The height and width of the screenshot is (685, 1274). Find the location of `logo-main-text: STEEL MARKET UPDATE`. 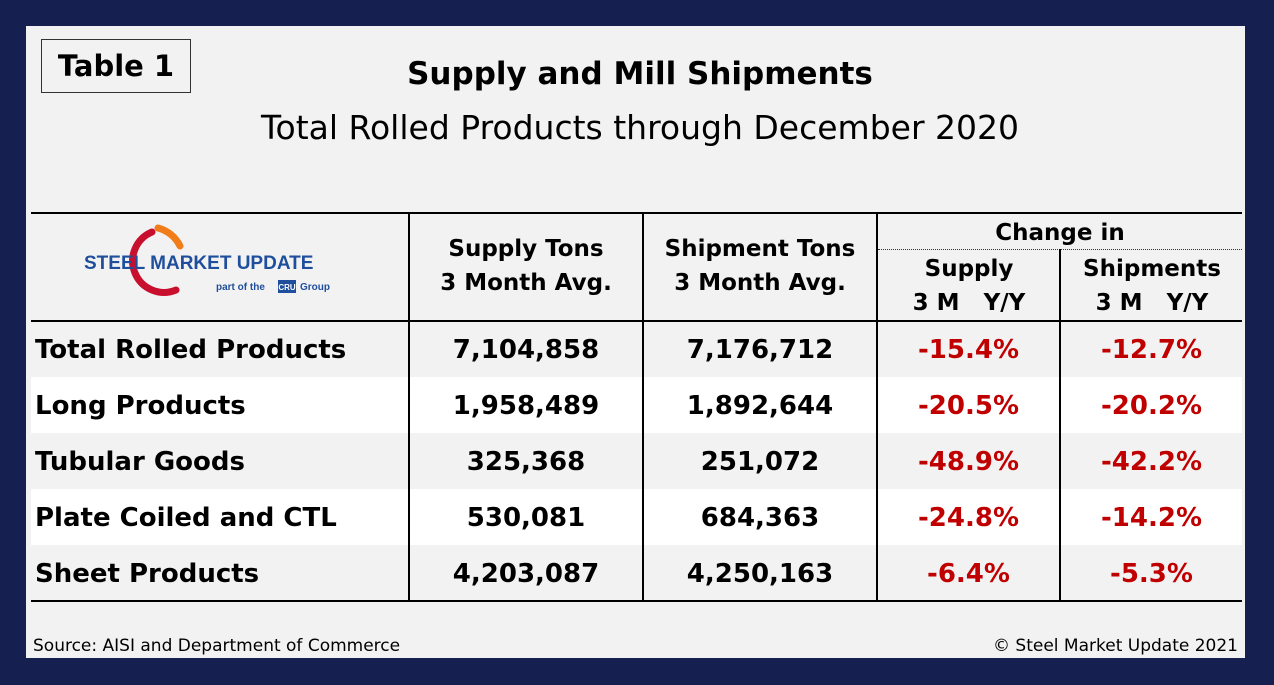

logo-main-text: STEEL MARKET UPDATE is located at coordinates (198, 263).